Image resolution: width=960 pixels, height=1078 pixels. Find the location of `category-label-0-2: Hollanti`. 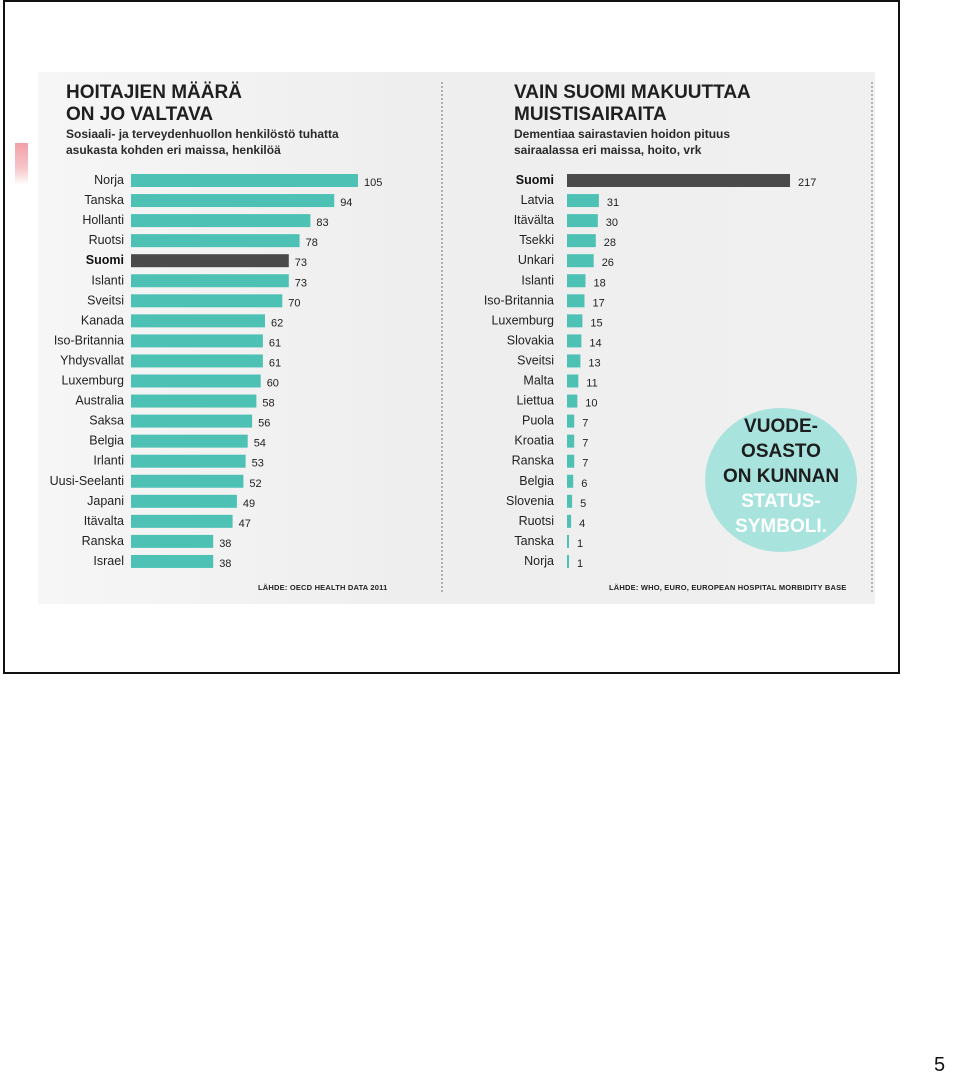

category-label-0-2: Hollanti is located at coordinates (103, 220).